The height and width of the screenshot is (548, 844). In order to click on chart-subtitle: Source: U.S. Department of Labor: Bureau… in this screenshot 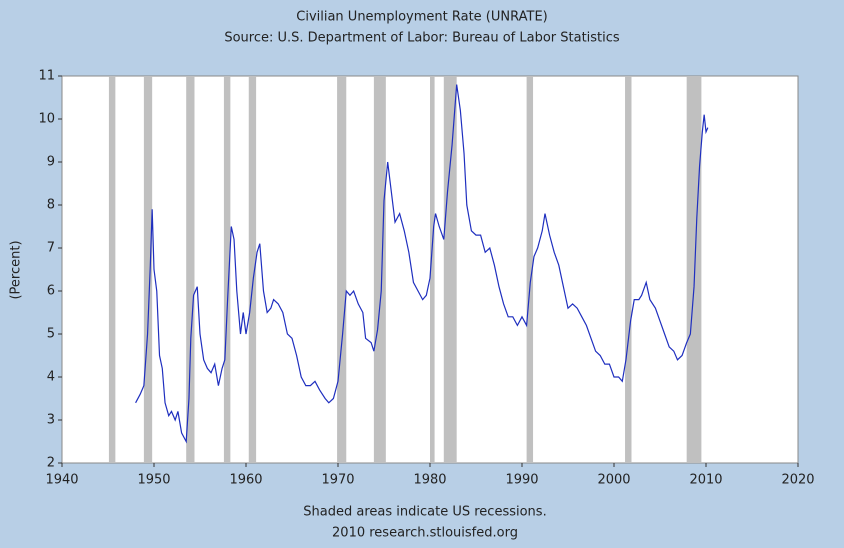, I will do `click(422, 38)`.